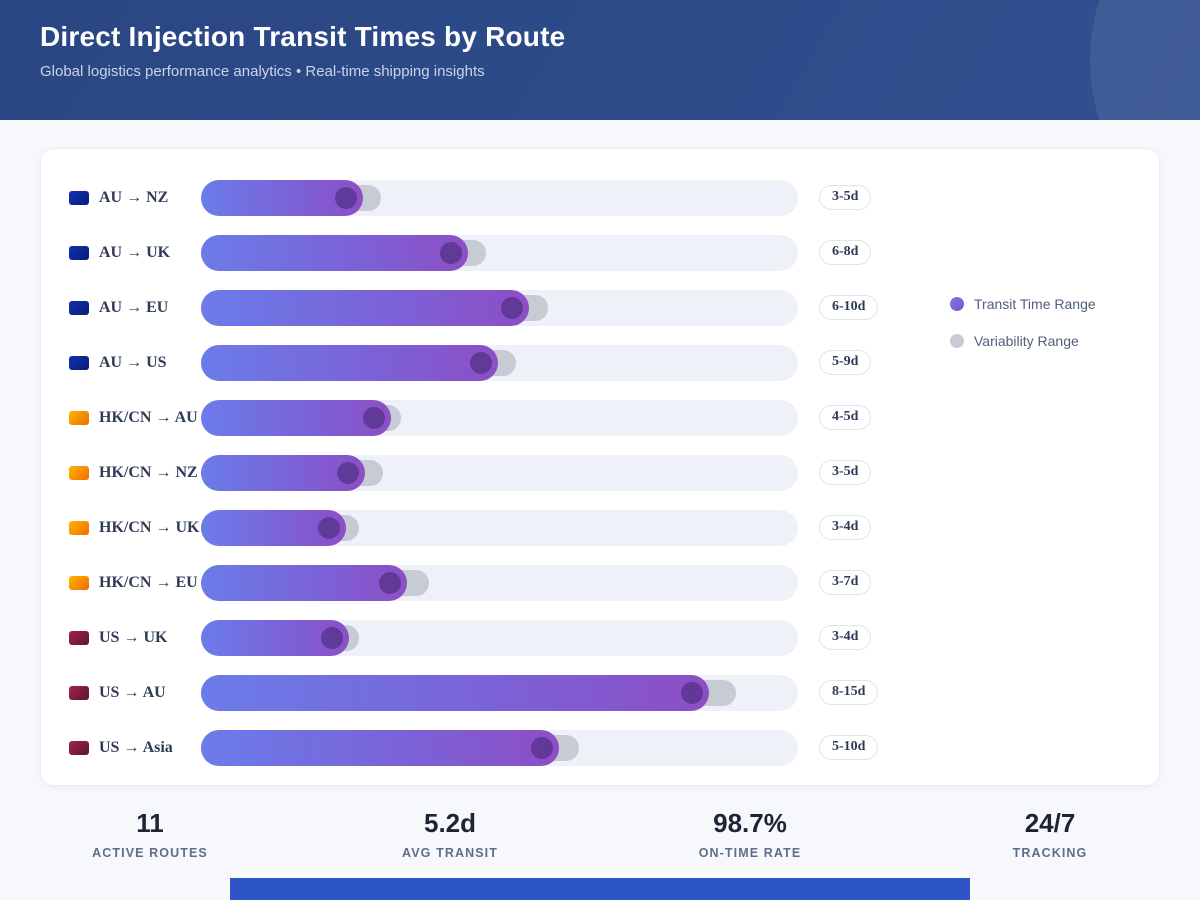 The image size is (1200, 900). Describe the element at coordinates (133, 362) in the screenshot. I see `route-label: AU → US` at that location.